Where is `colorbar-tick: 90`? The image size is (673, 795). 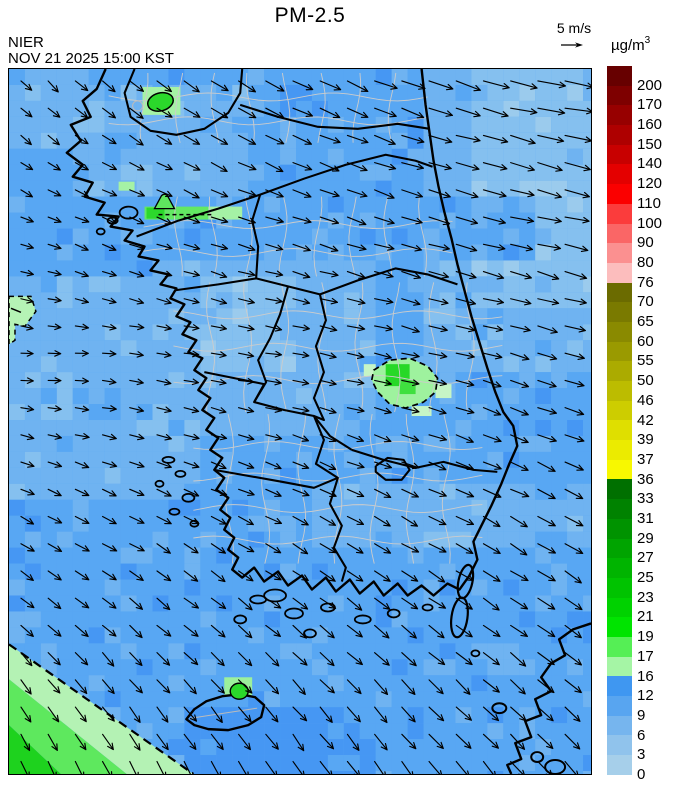
colorbar-tick: 90 is located at coordinates (645, 243).